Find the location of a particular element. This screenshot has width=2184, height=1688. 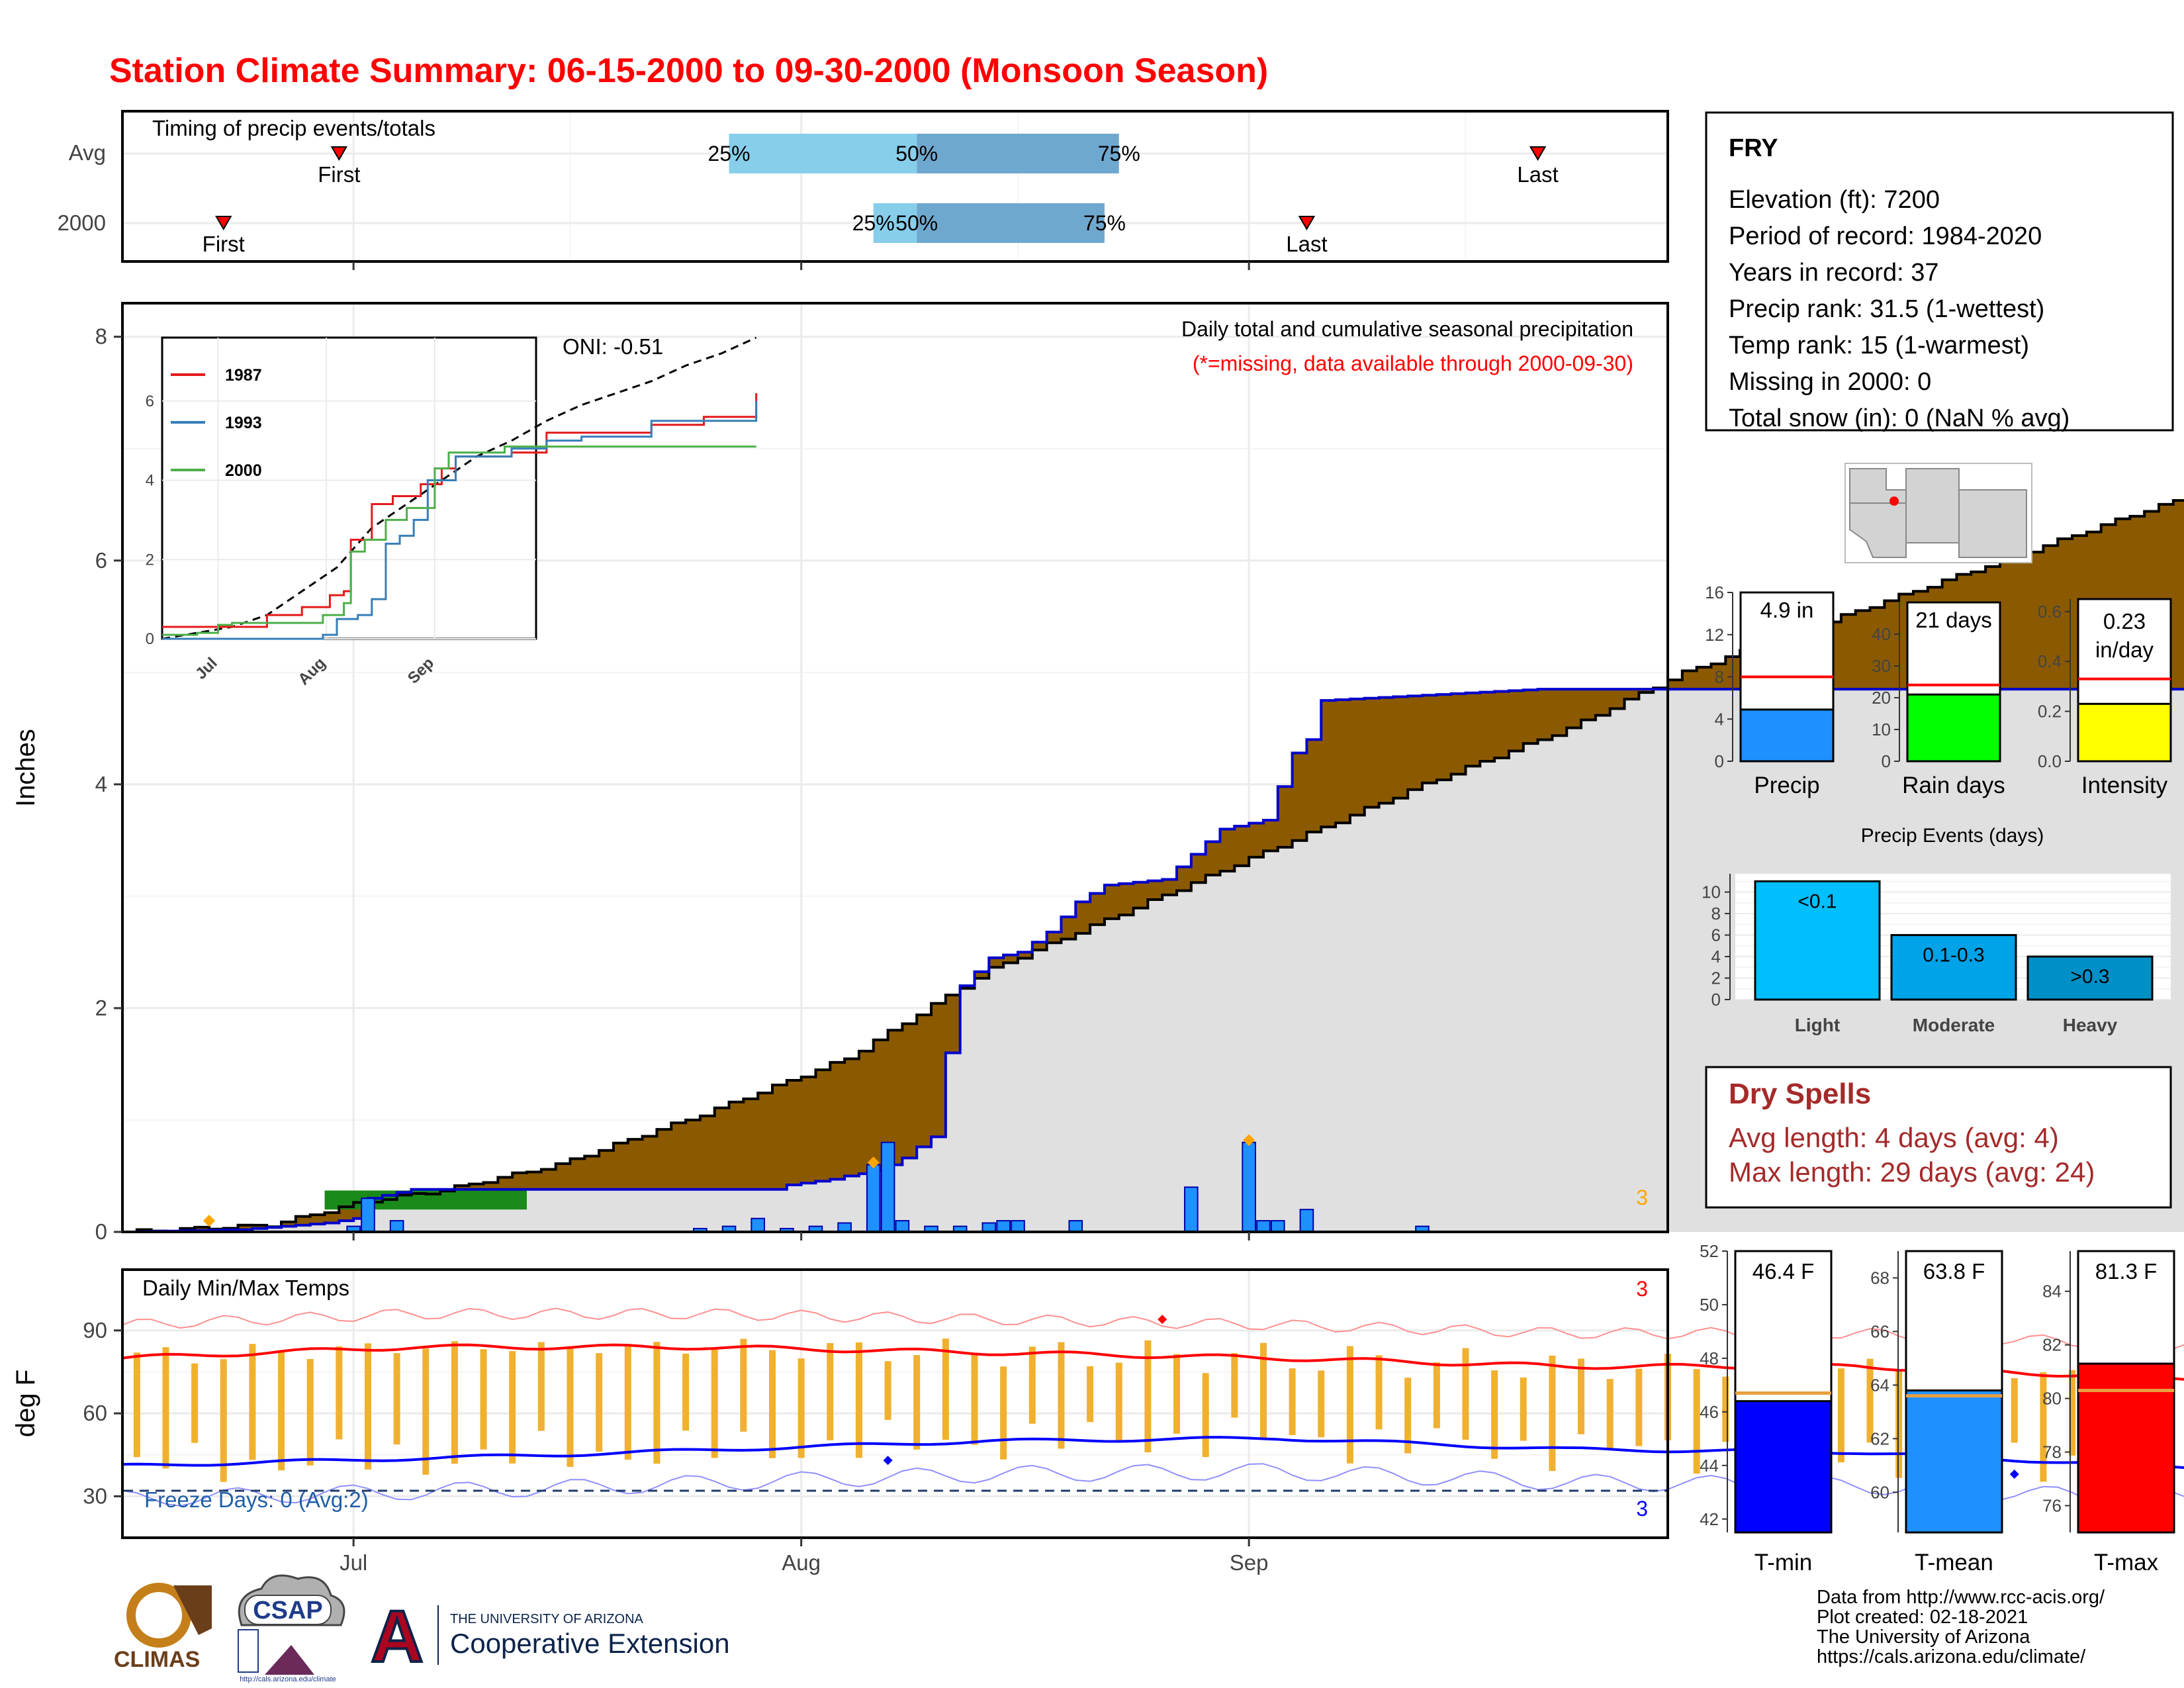

event-bar-label: <0.1 is located at coordinates (1817, 901).